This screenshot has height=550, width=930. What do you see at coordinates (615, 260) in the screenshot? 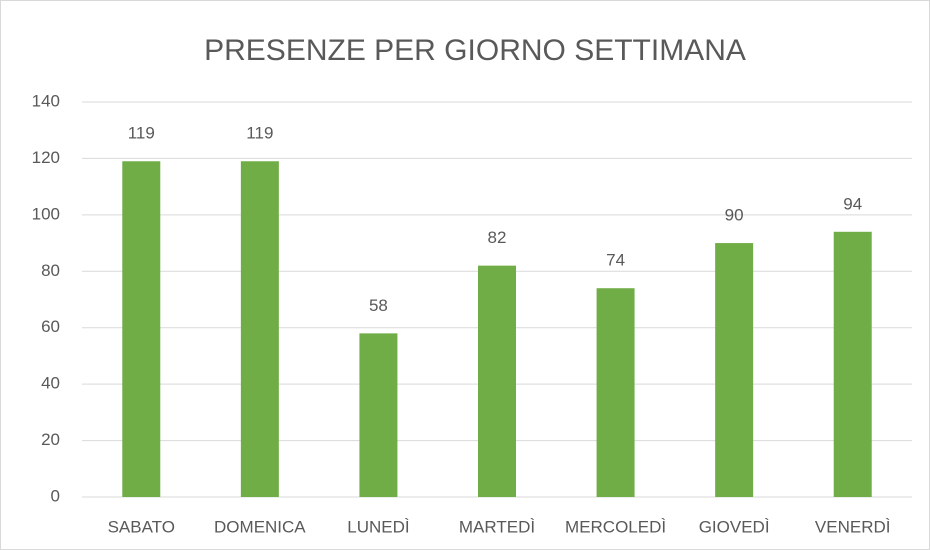
I see `value-label: 74` at bounding box center [615, 260].